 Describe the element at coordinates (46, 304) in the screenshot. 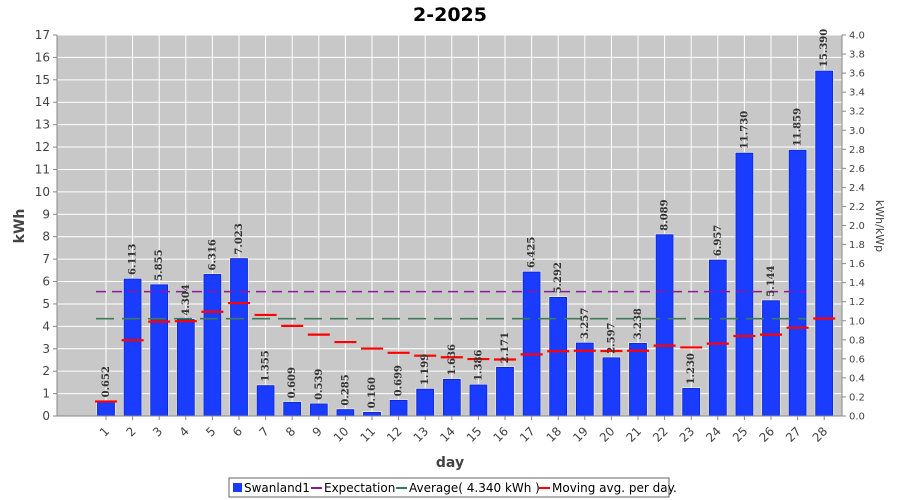

I see `y-tick-label-5: 5` at that location.